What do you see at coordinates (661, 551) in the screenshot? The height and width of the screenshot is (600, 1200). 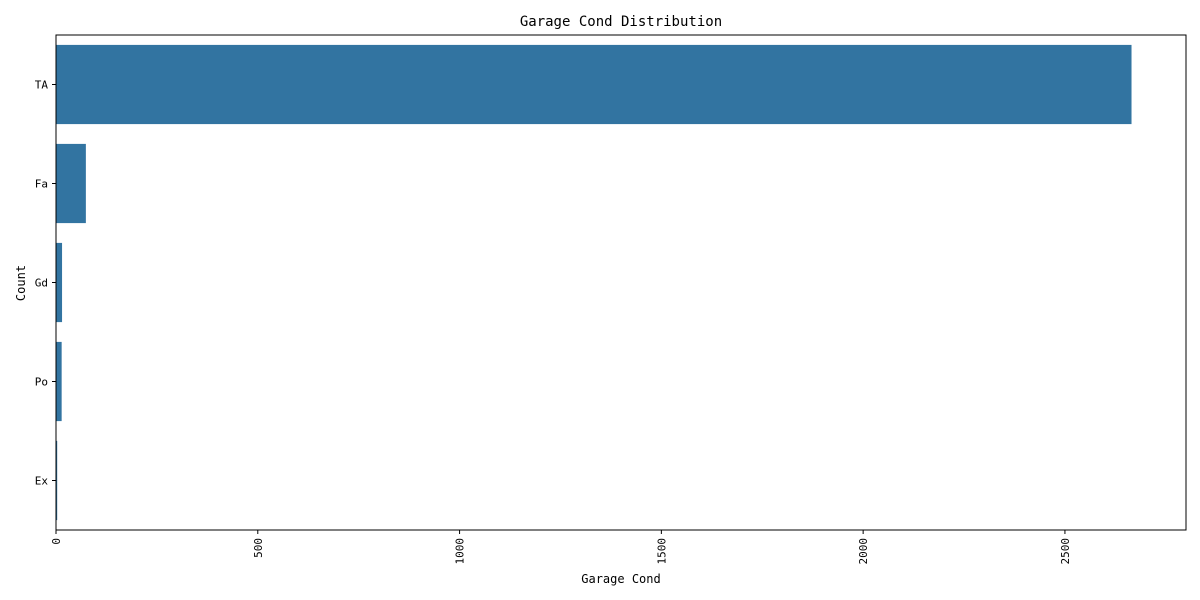 I see `x-tick-label: 1500` at bounding box center [661, 551].